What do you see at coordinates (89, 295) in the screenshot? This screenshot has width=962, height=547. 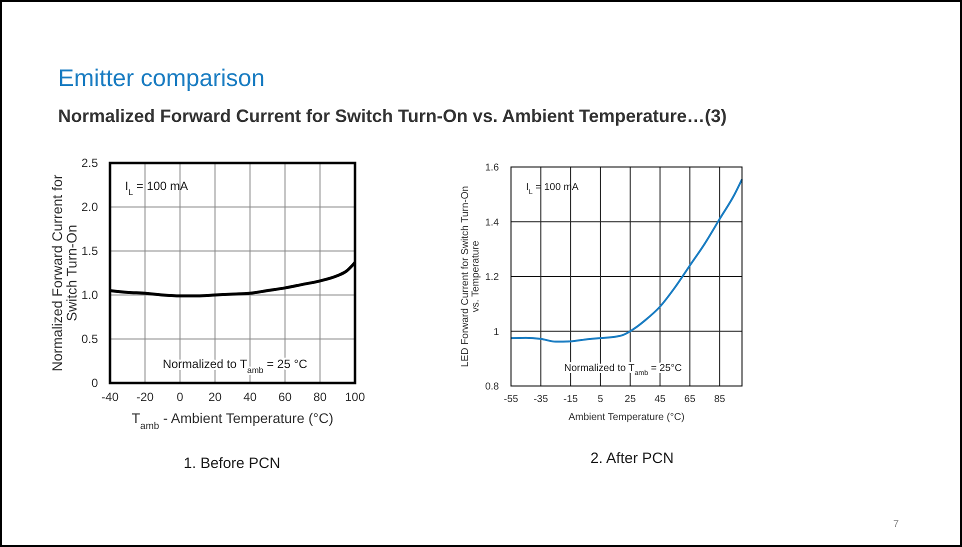 I see `y-tick-label: 1.0` at bounding box center [89, 295].